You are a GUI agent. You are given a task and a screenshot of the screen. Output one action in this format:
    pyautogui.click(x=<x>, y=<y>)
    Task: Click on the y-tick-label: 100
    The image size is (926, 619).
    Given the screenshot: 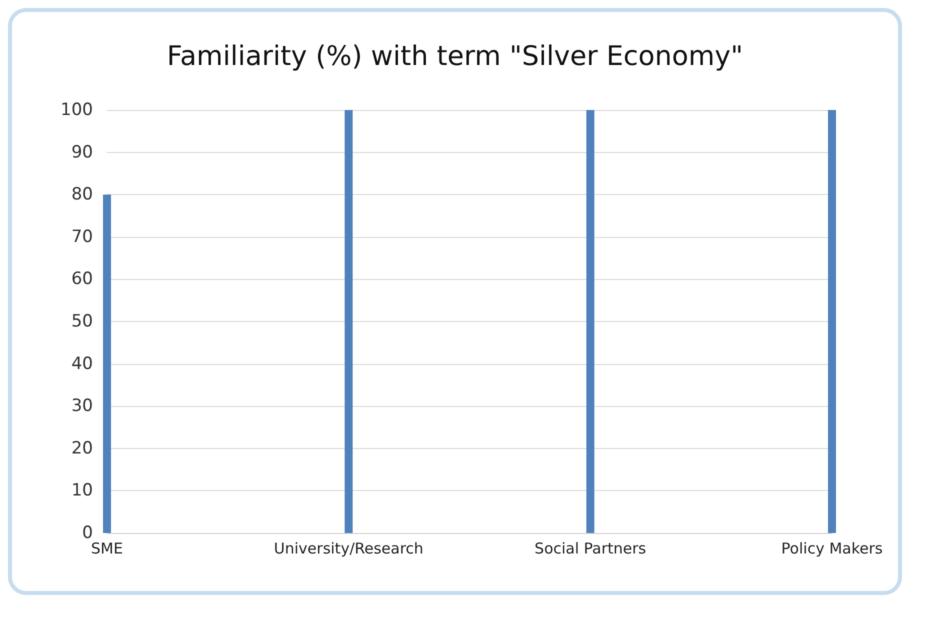 What is the action you would take?
    pyautogui.click(x=76, y=110)
    